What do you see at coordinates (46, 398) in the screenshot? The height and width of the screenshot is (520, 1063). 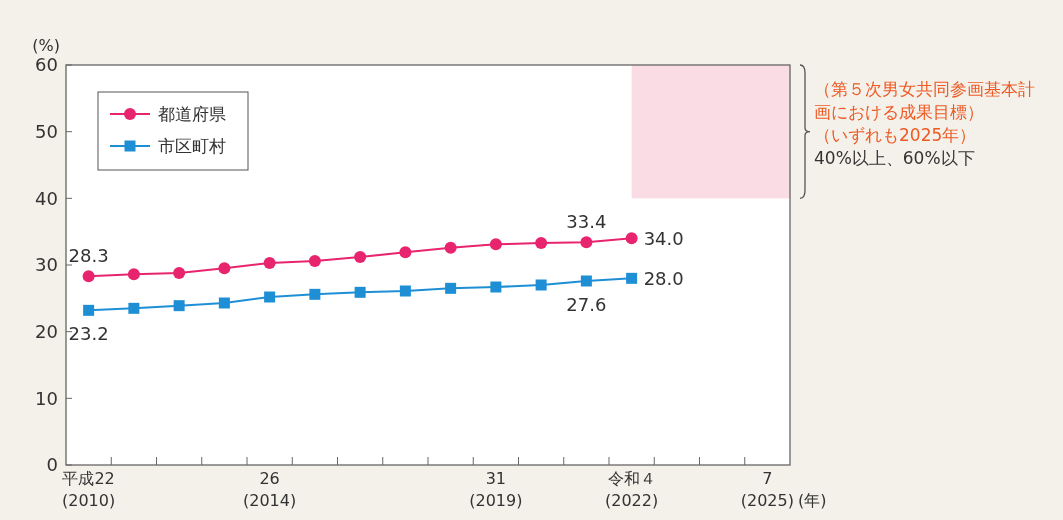 I see `y-tick-label: 10` at bounding box center [46, 398].